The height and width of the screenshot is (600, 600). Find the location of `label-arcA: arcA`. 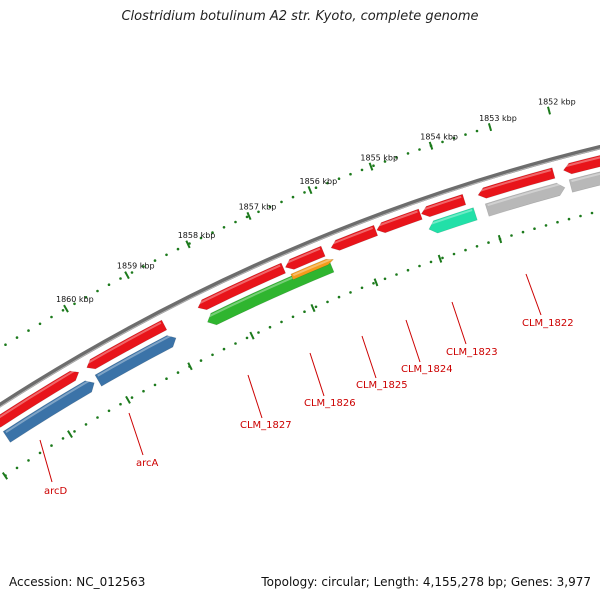

label-arcA: arcA is located at coordinates (147, 463).